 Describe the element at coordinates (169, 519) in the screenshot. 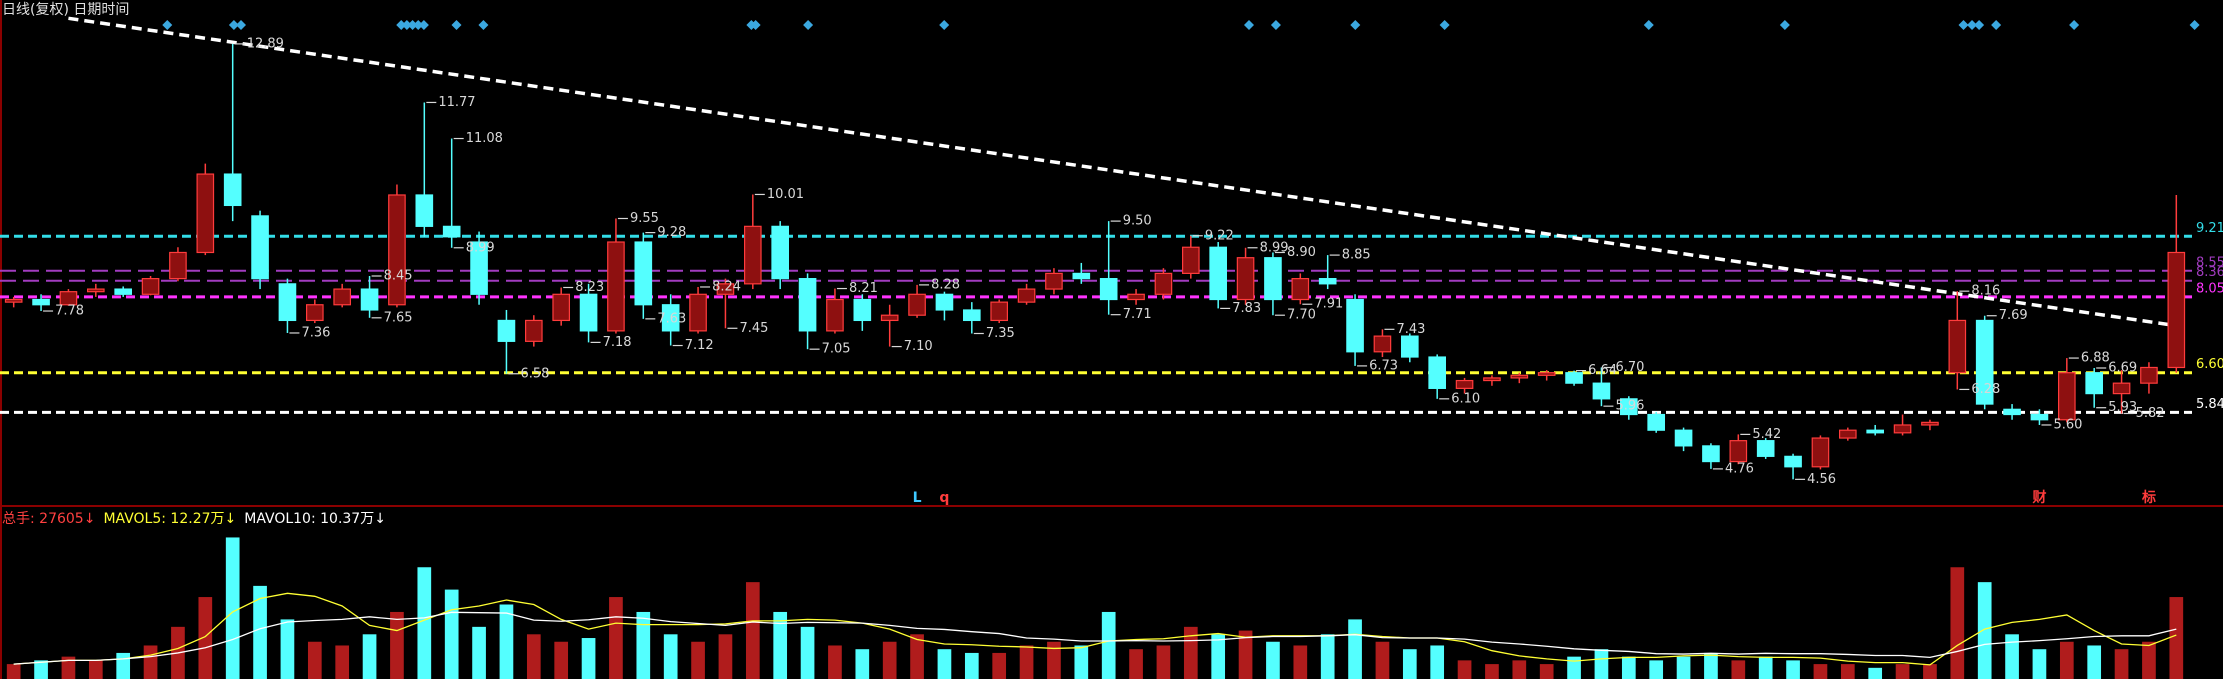

I see `volume-header: MAVOL5: 12.27万↓` at that location.